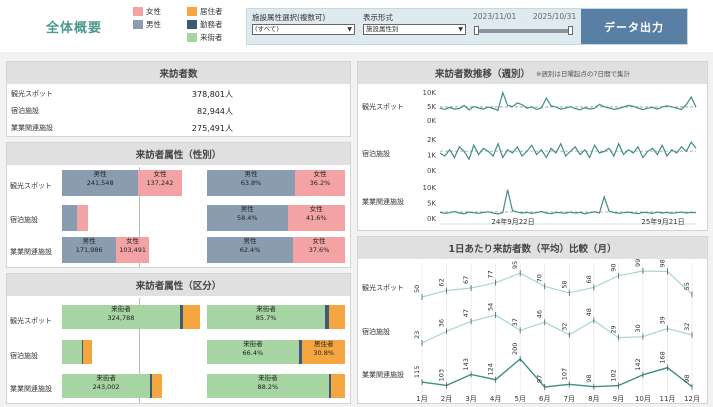 The height and width of the screenshot is (407, 713). I want to click on gender-abs-female-bar-text: 103,491, so click(133, 250).